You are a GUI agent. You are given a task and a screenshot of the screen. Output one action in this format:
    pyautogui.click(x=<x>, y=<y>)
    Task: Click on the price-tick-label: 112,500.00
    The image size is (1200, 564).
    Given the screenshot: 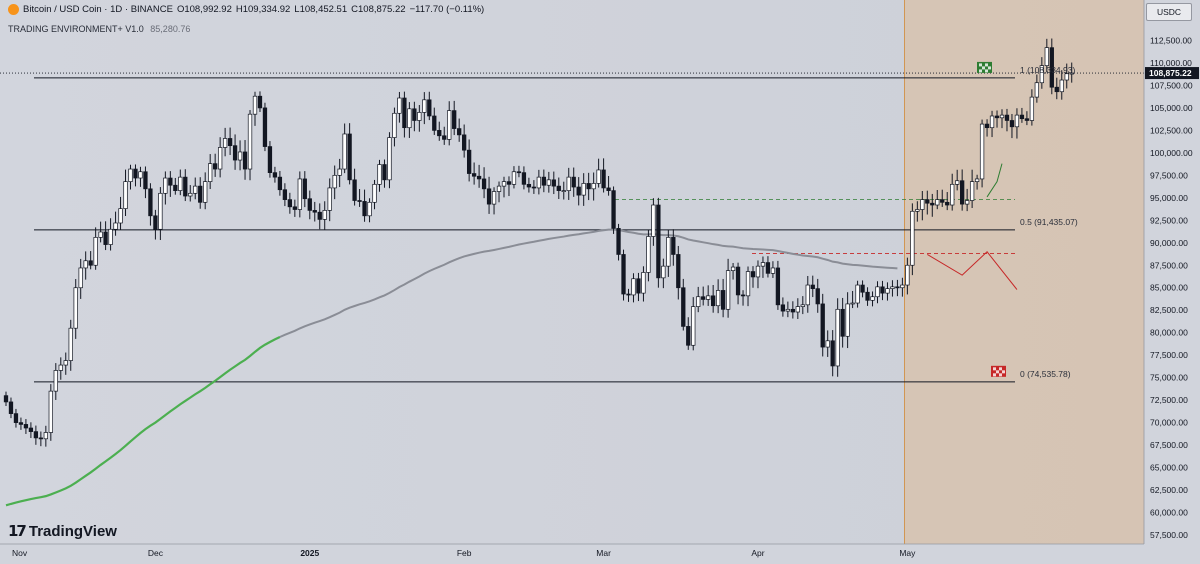 What is the action you would take?
    pyautogui.click(x=1171, y=40)
    